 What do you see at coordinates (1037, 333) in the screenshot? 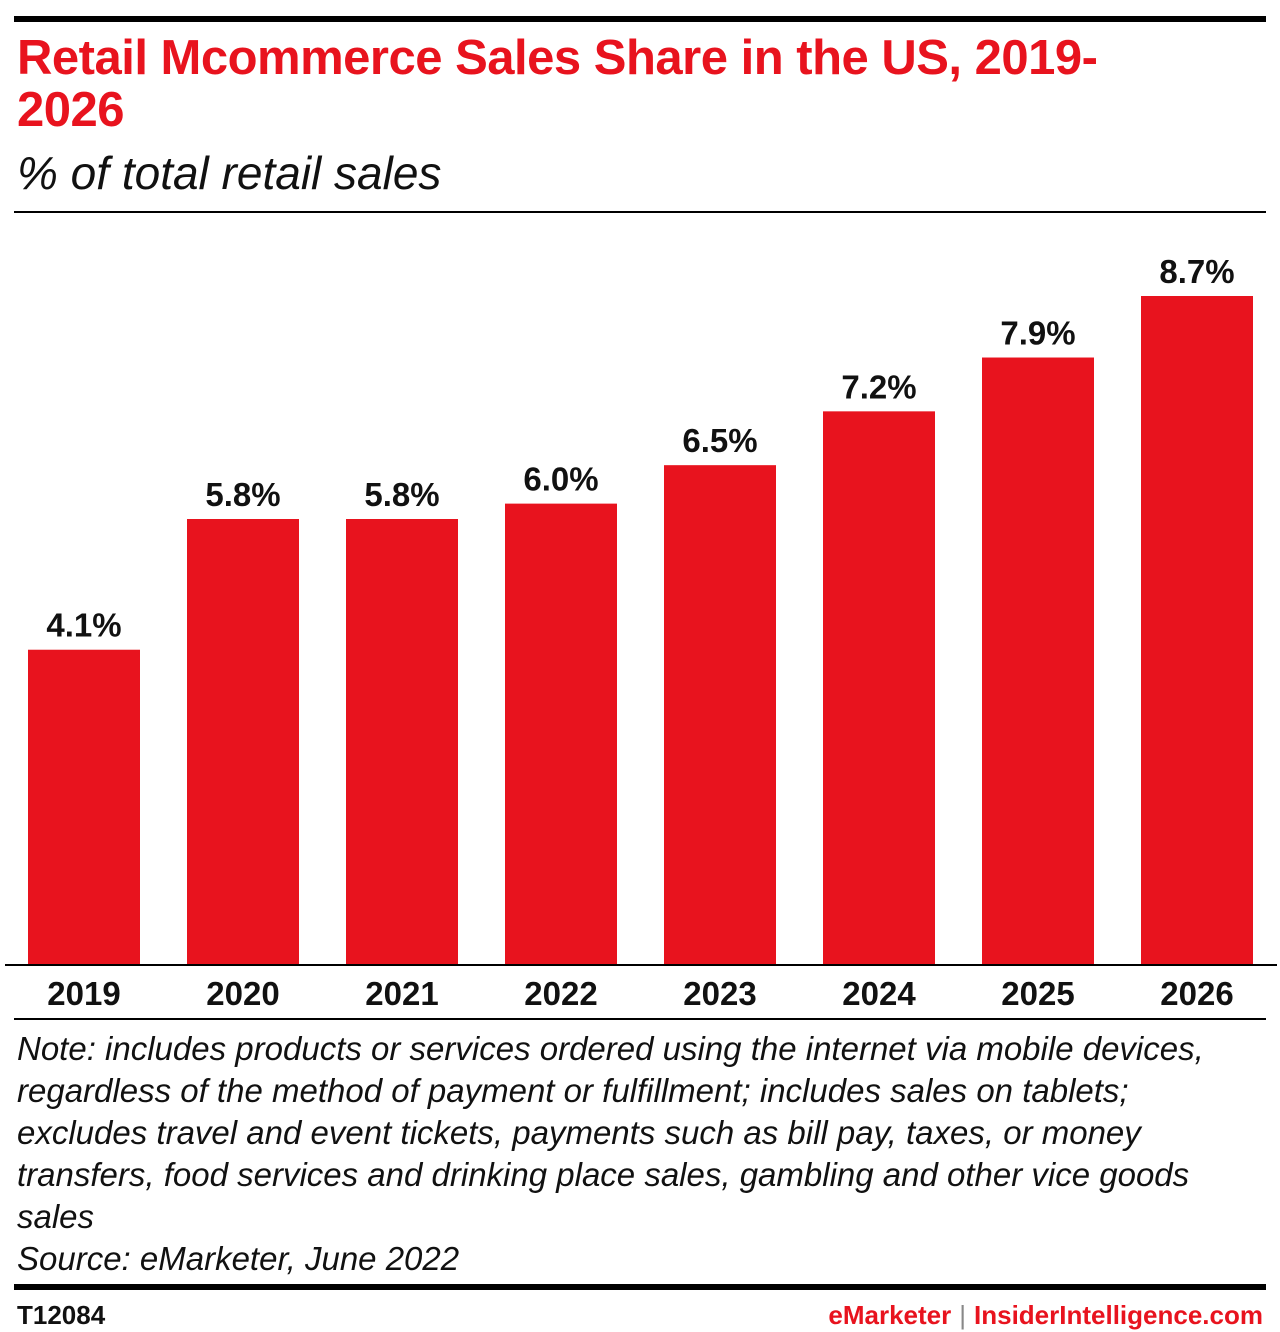
I see `data-label: 7.9%` at bounding box center [1037, 333].